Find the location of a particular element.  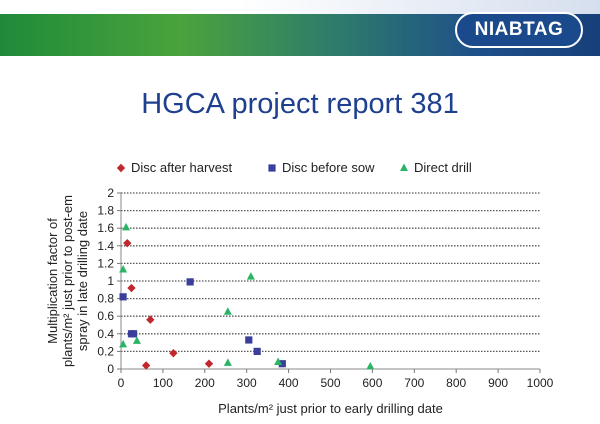

y-tick-label: 0 is located at coordinates (110, 369).